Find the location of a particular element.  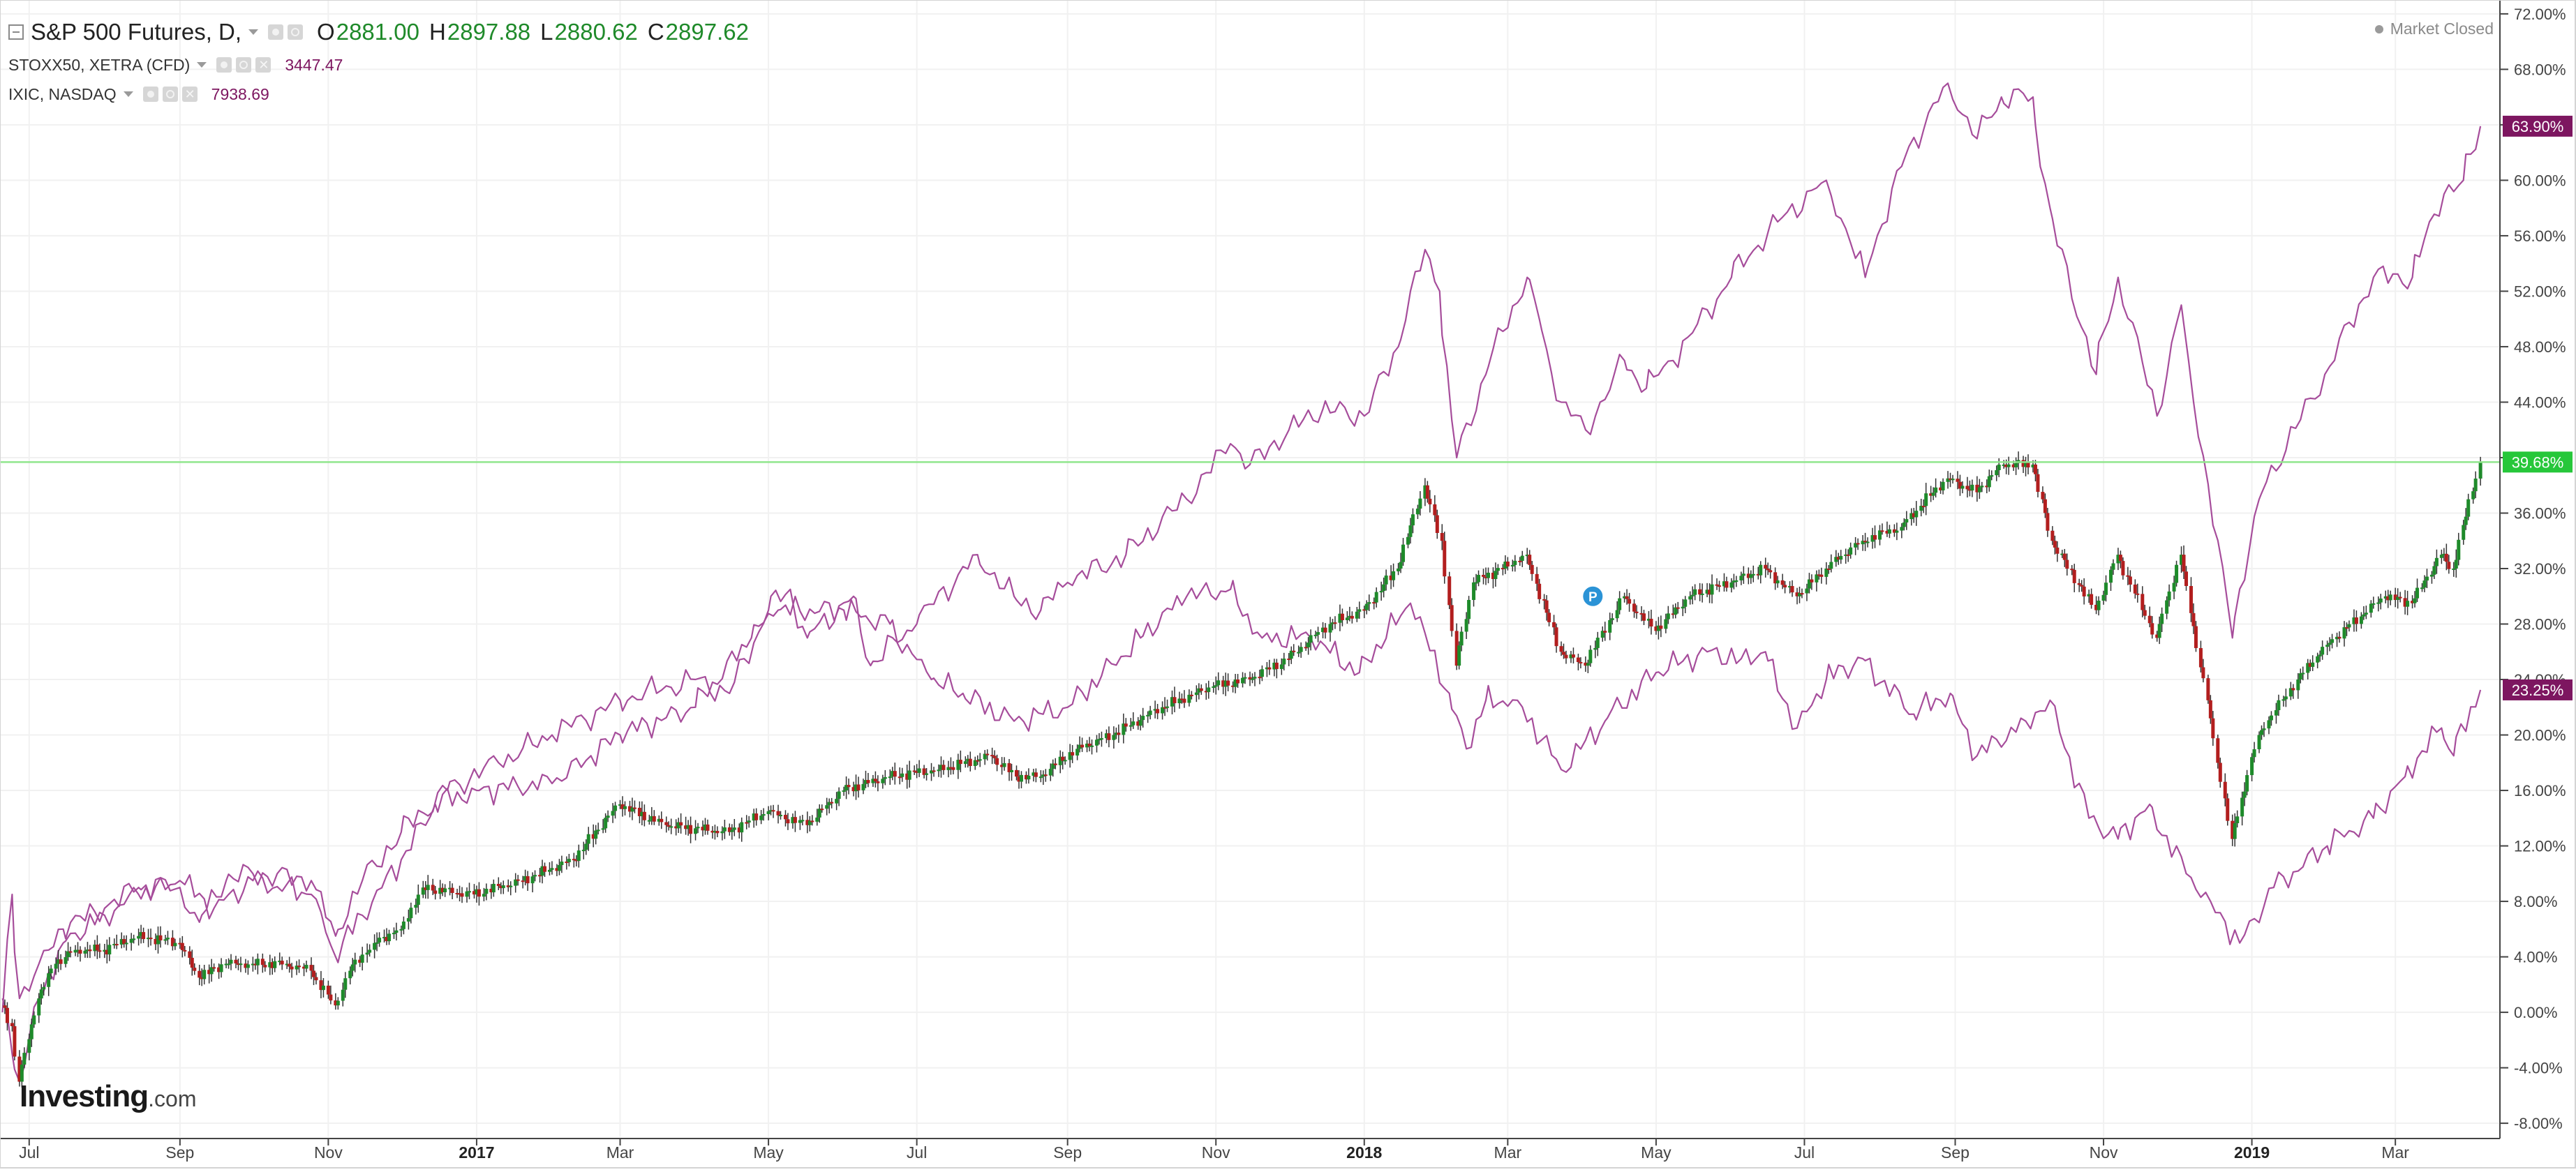

y-tick-label: 8.00% is located at coordinates (2535, 901).